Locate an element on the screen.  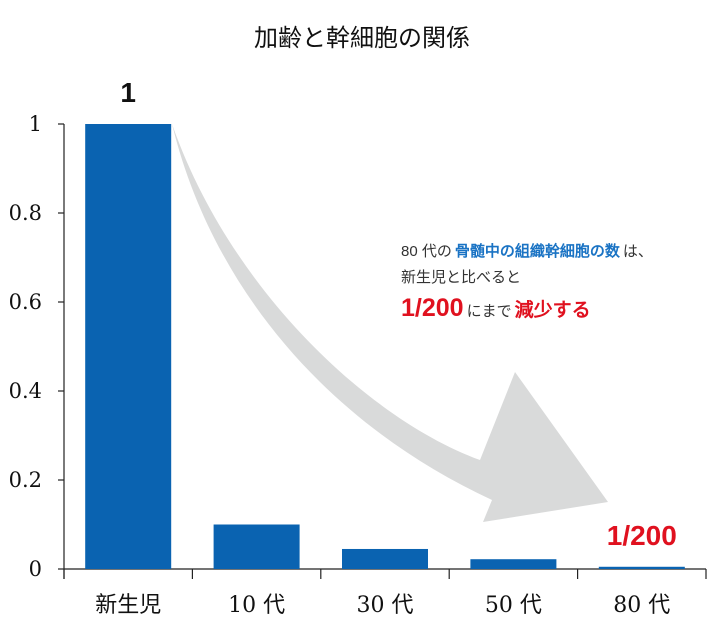
x-tick-label: 新生児 is located at coordinates (128, 605).